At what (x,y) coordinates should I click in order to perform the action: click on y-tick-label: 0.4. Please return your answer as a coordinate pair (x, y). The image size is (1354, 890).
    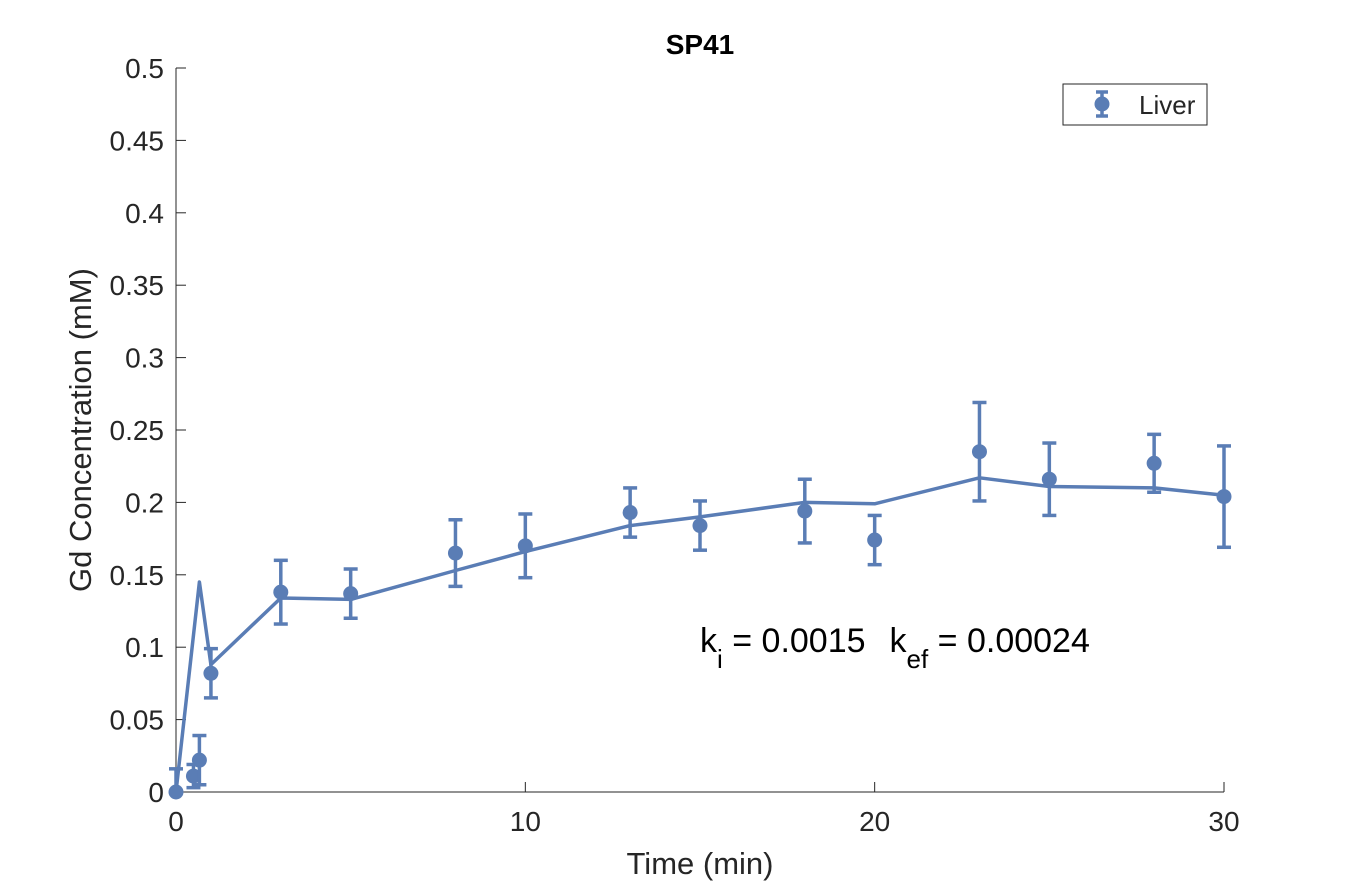
    Looking at the image, I should click on (144, 213).